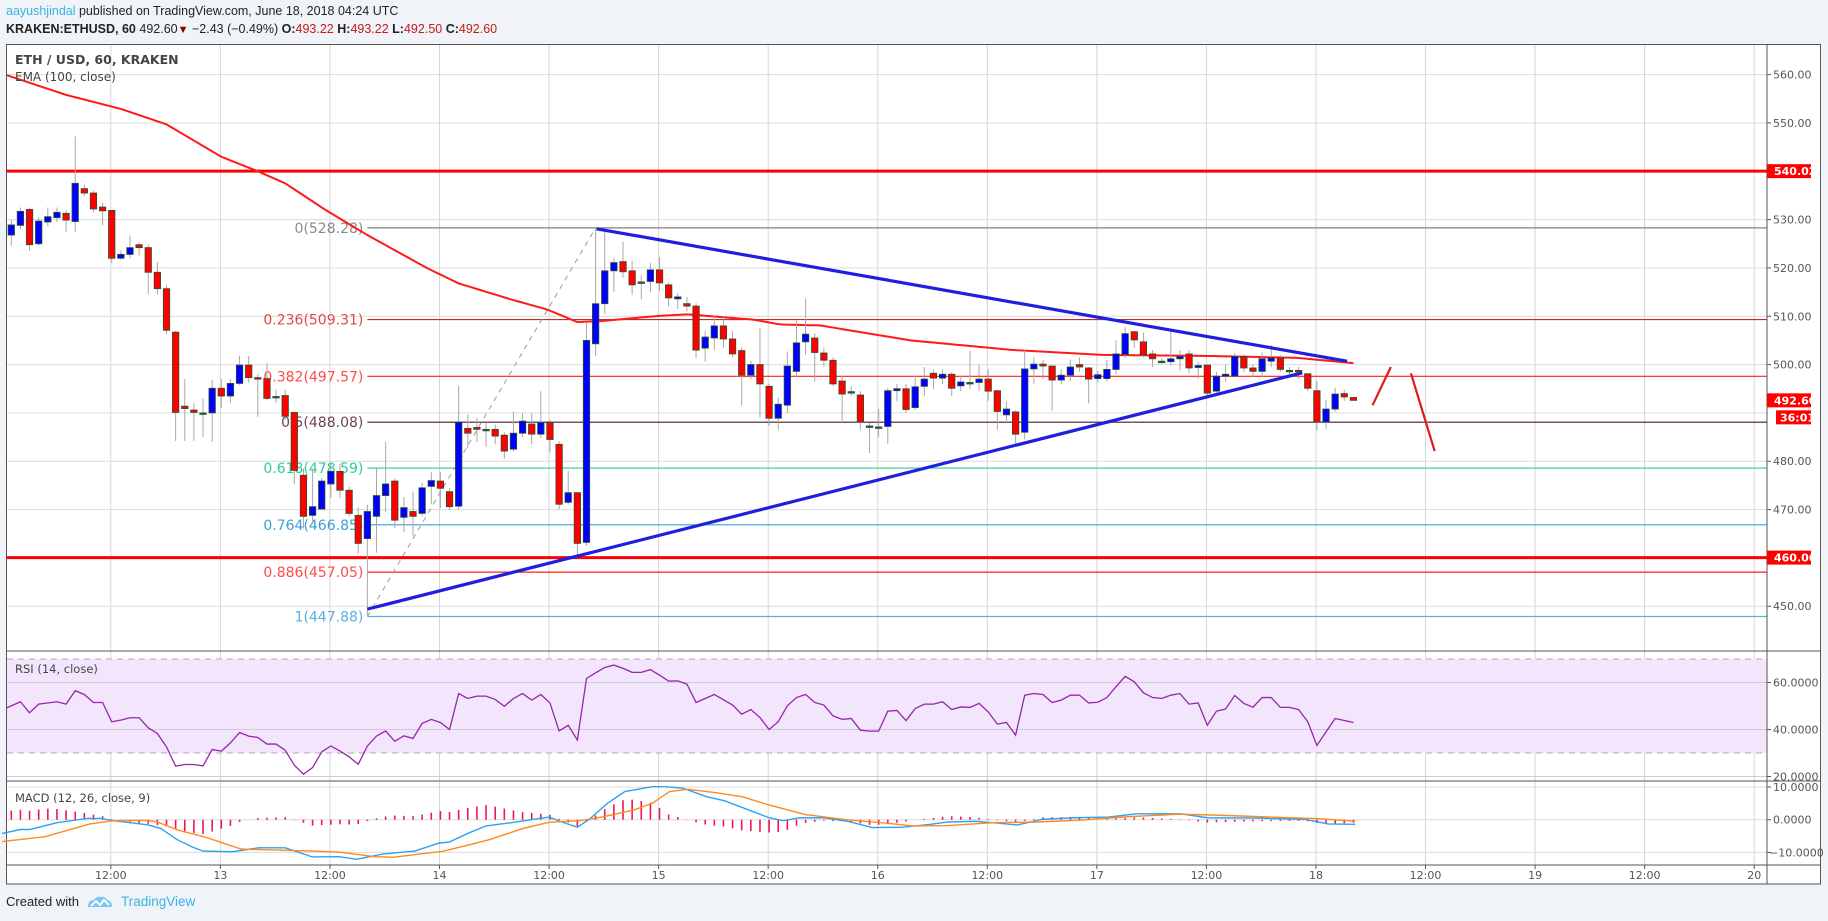 This screenshot has height=921, width=1828. What do you see at coordinates (439, 875) in the screenshot?
I see `time-tick-label: 14` at bounding box center [439, 875].